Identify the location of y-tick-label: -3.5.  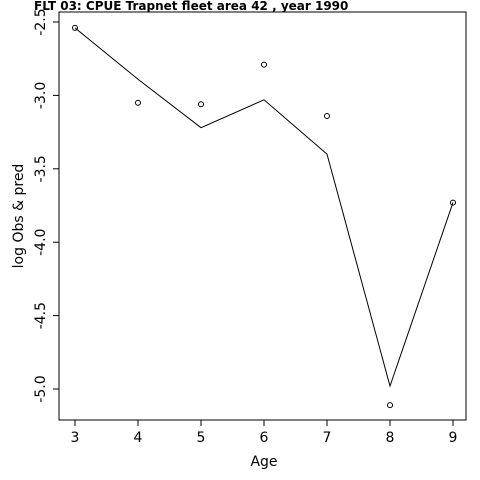
(41, 168).